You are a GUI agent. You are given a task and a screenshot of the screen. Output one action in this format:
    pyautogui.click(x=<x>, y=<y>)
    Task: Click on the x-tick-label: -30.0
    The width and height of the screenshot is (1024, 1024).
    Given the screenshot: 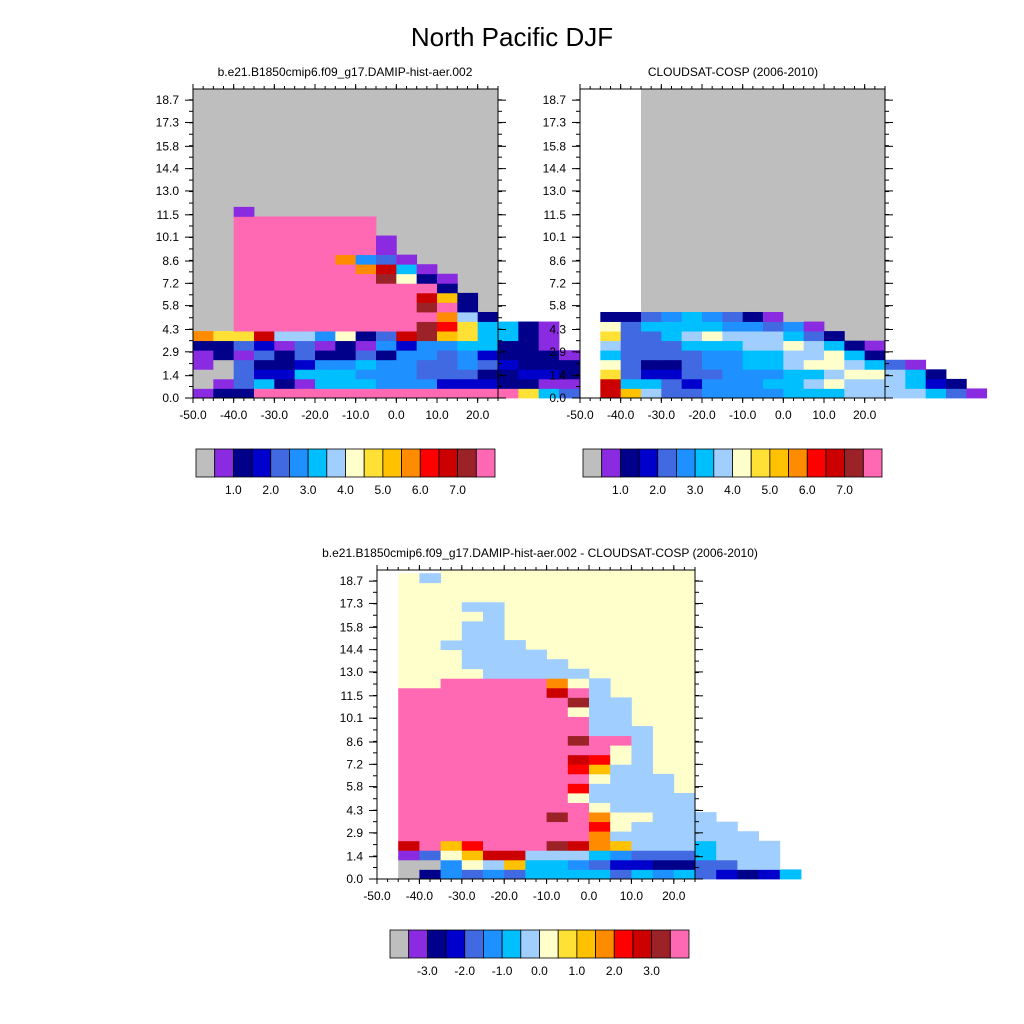 What is the action you would take?
    pyautogui.click(x=662, y=415)
    